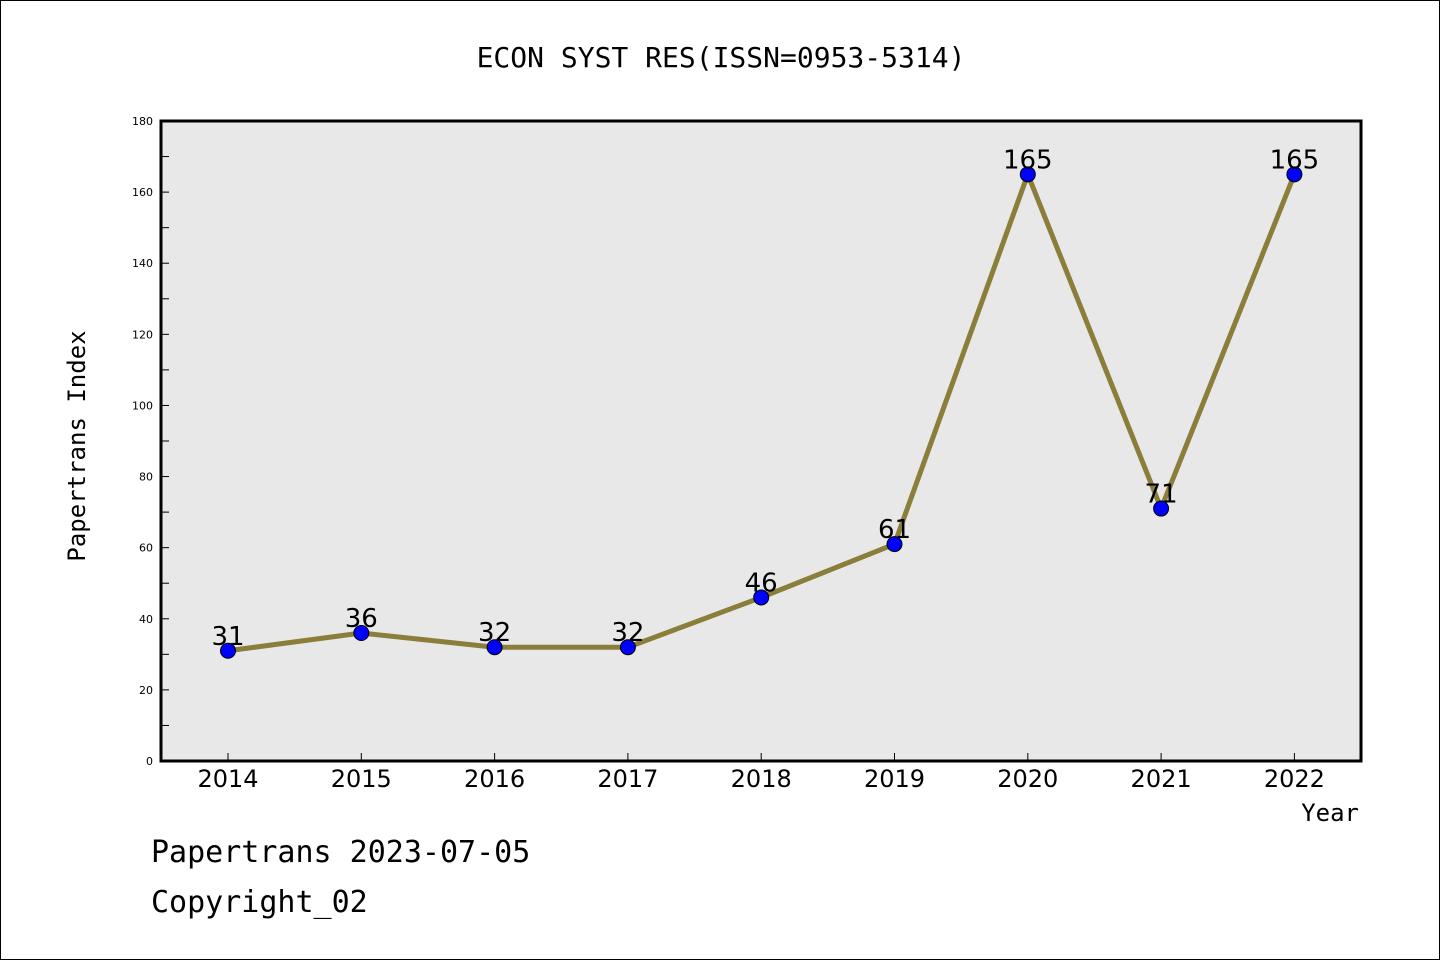  What do you see at coordinates (721, 57) in the screenshot?
I see `chart-title: ECON SYST RES(ISSN=0953-5314)` at bounding box center [721, 57].